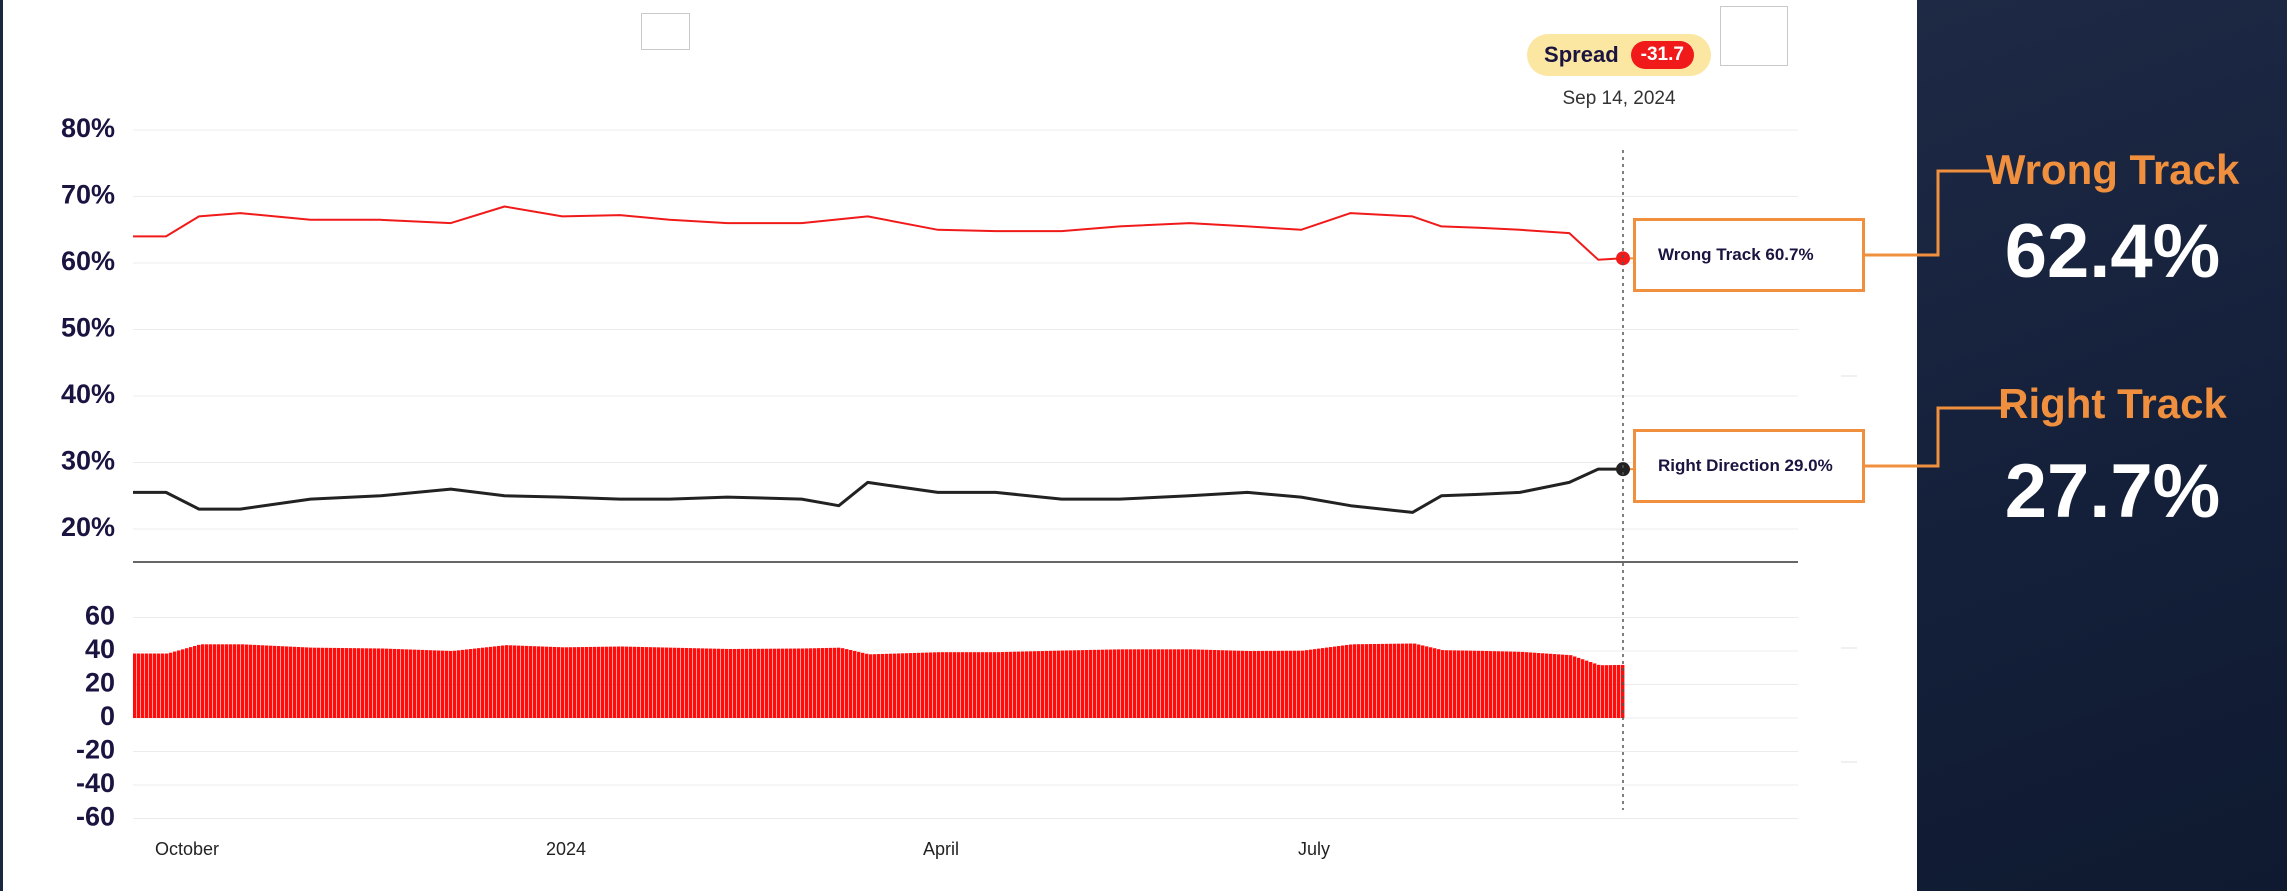  What do you see at coordinates (107, 716) in the screenshot?
I see `bar-y-tick-label: 0` at bounding box center [107, 716].